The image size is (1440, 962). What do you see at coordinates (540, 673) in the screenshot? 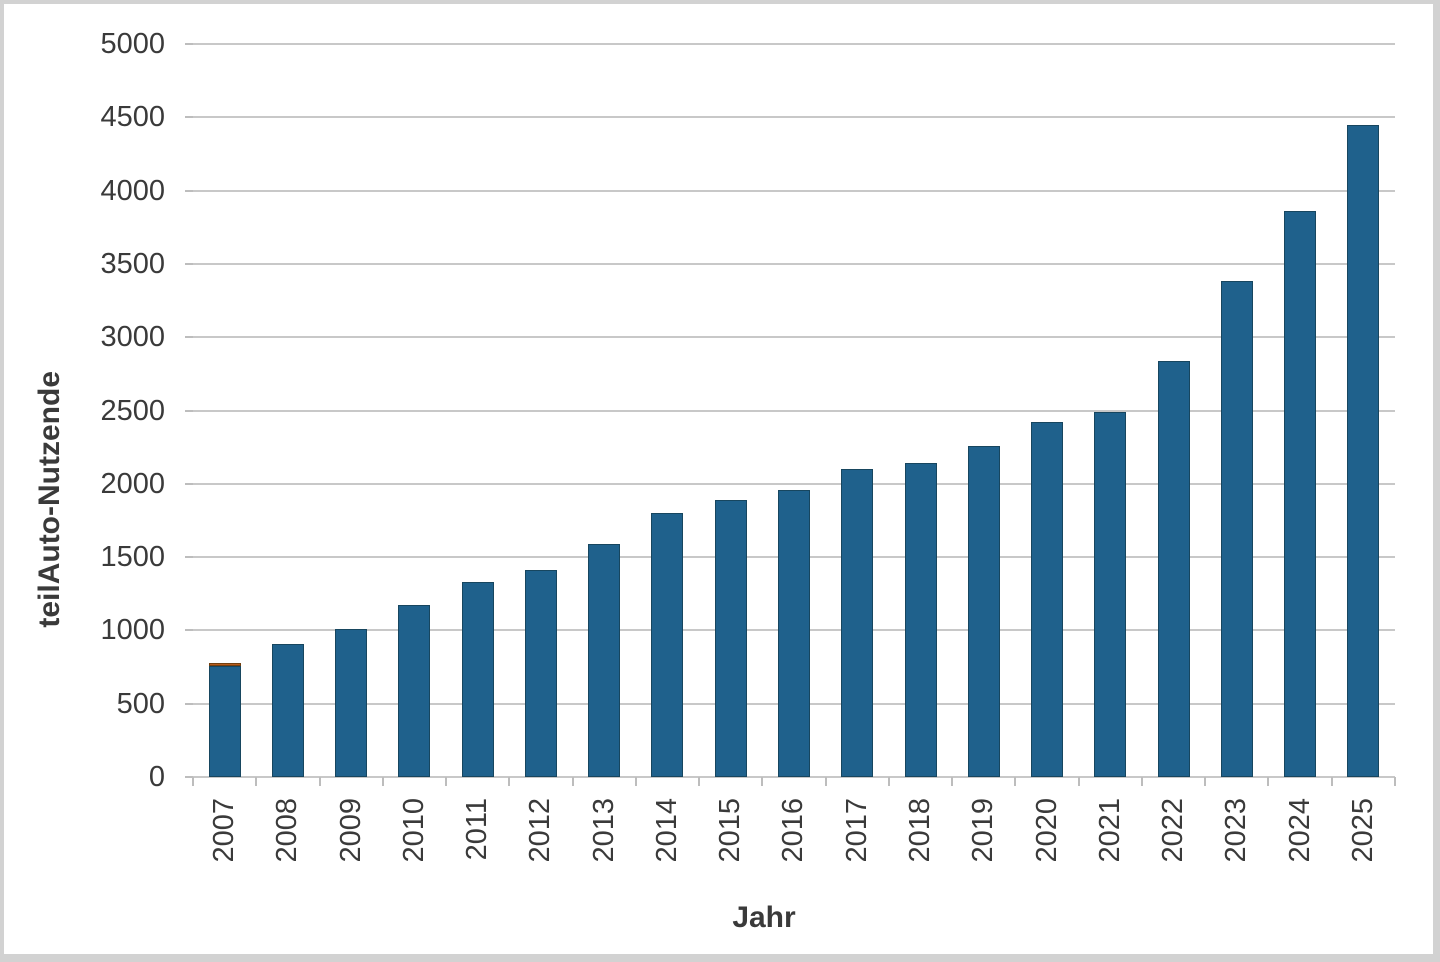
I see `bar-2012` at bounding box center [540, 673].